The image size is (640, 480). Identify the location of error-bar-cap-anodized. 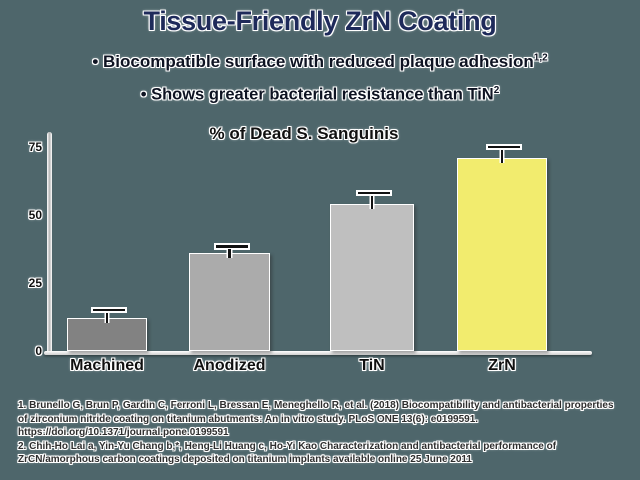
(231, 246).